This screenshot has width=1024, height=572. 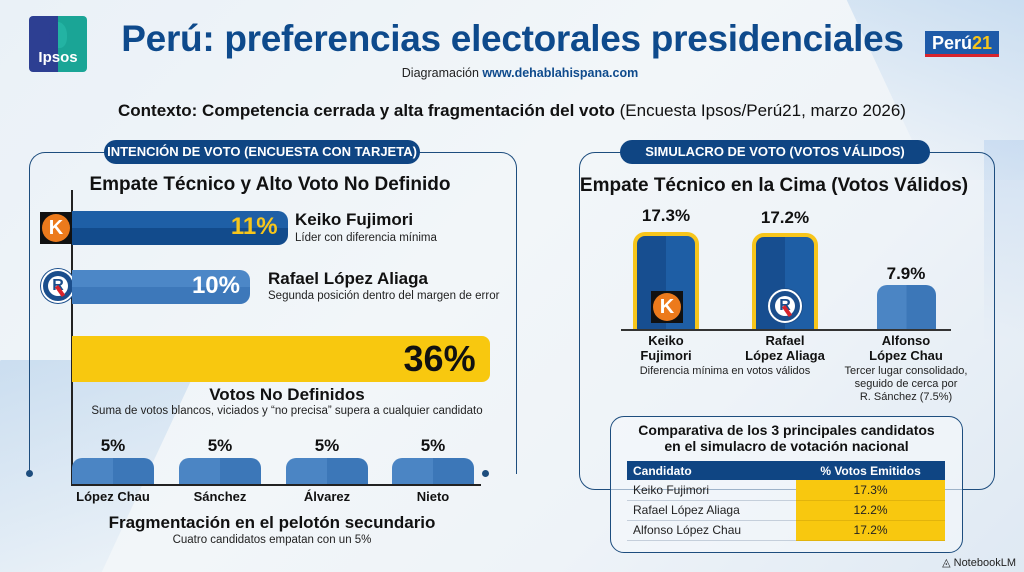 I want to click on bar-category-label: Keiko Fujimori, so click(x=666, y=348).